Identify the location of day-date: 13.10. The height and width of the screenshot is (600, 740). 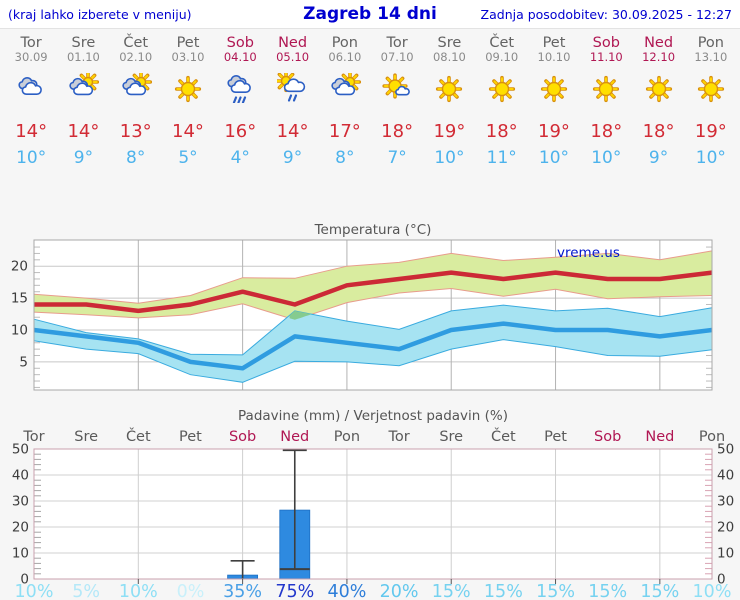
(711, 57).